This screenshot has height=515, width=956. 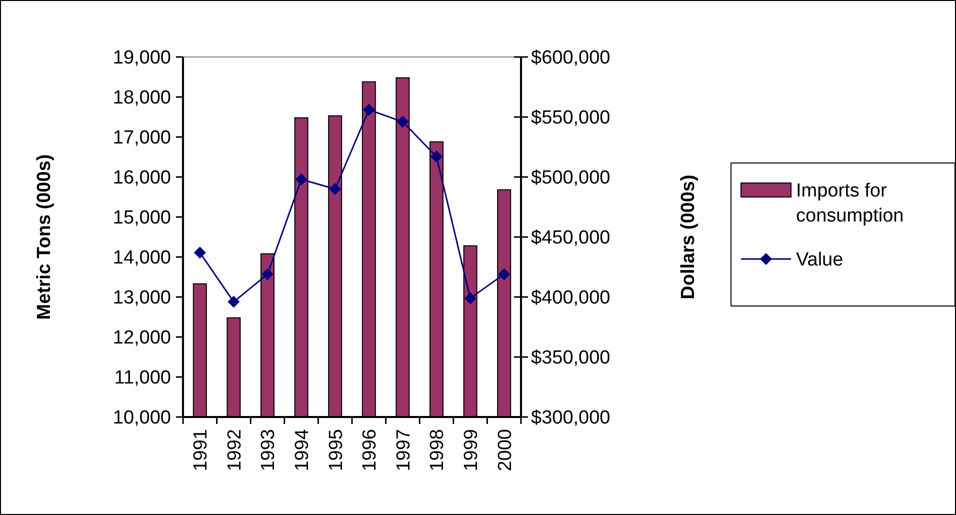 What do you see at coordinates (141, 258) in the screenshot?
I see `y-tick-label: 14,000` at bounding box center [141, 258].